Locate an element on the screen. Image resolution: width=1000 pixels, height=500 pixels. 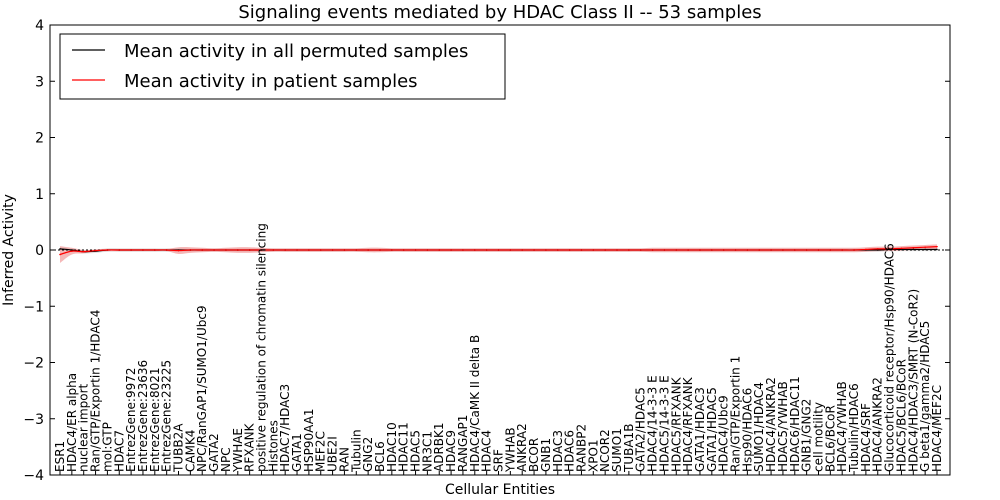
x-tick-label: SUMO1 is located at coordinates (617, 450).